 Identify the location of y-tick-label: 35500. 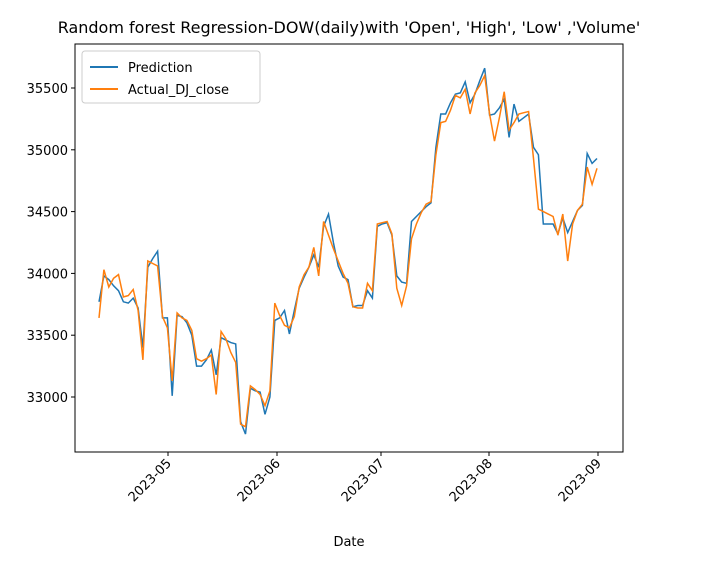
(47, 89).